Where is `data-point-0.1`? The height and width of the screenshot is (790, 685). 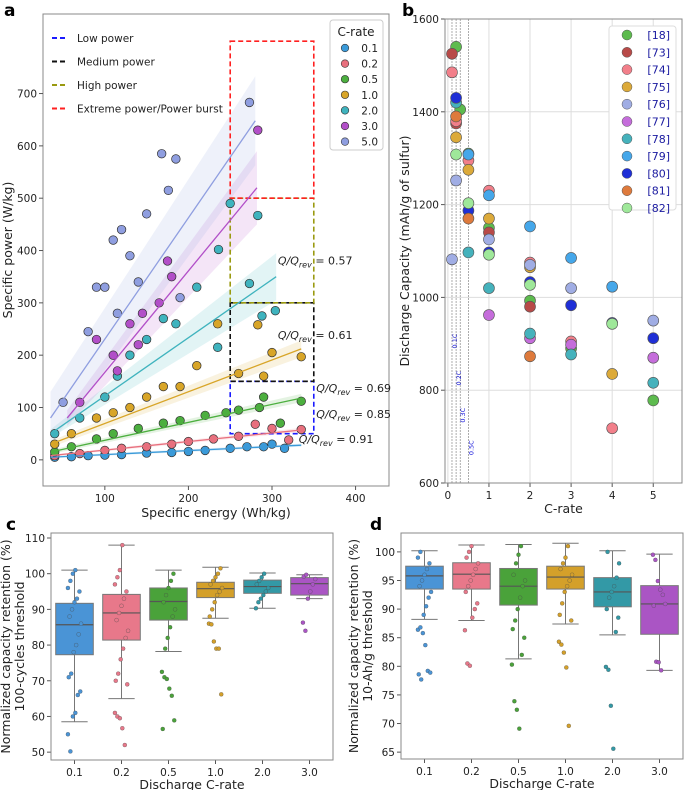 data-point-0.1 is located at coordinates (172, 452).